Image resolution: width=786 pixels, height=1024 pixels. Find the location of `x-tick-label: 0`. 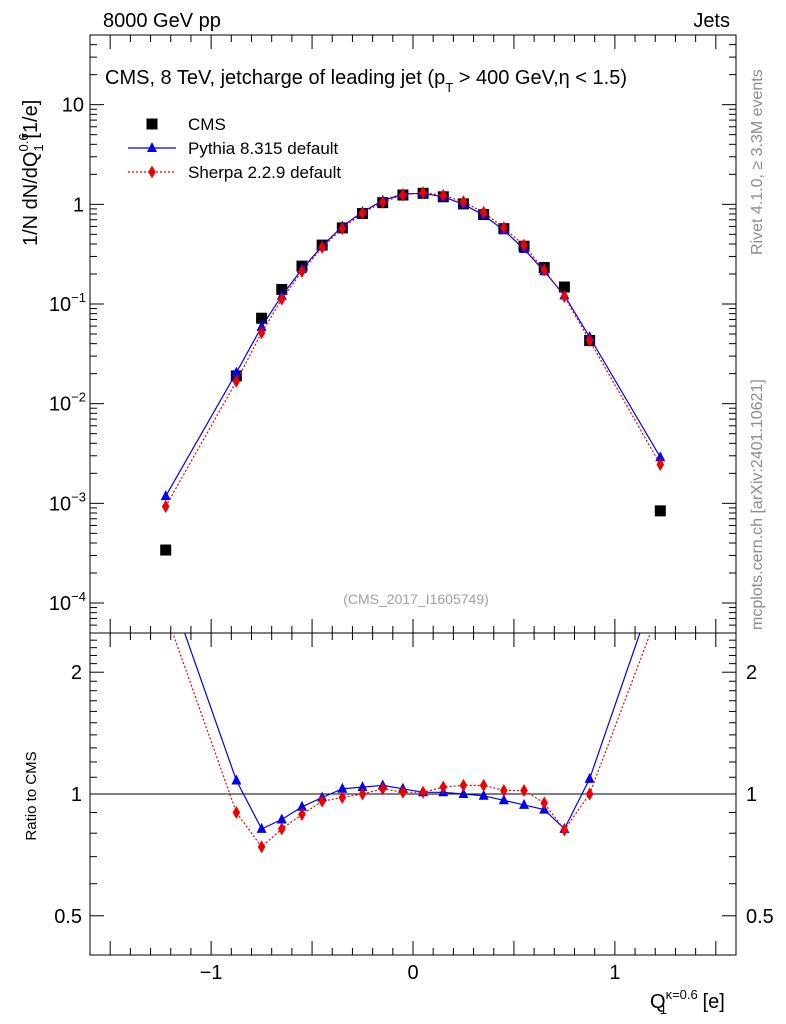

x-tick-label: 0 is located at coordinates (412, 973).